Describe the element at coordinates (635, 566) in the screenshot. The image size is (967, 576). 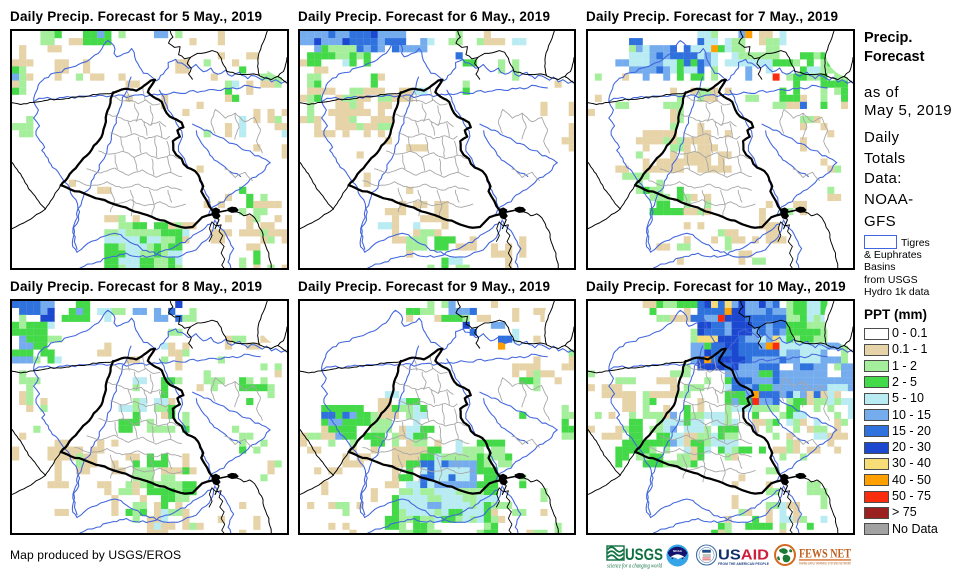
I see `svg-text: science for a changing world` at that location.